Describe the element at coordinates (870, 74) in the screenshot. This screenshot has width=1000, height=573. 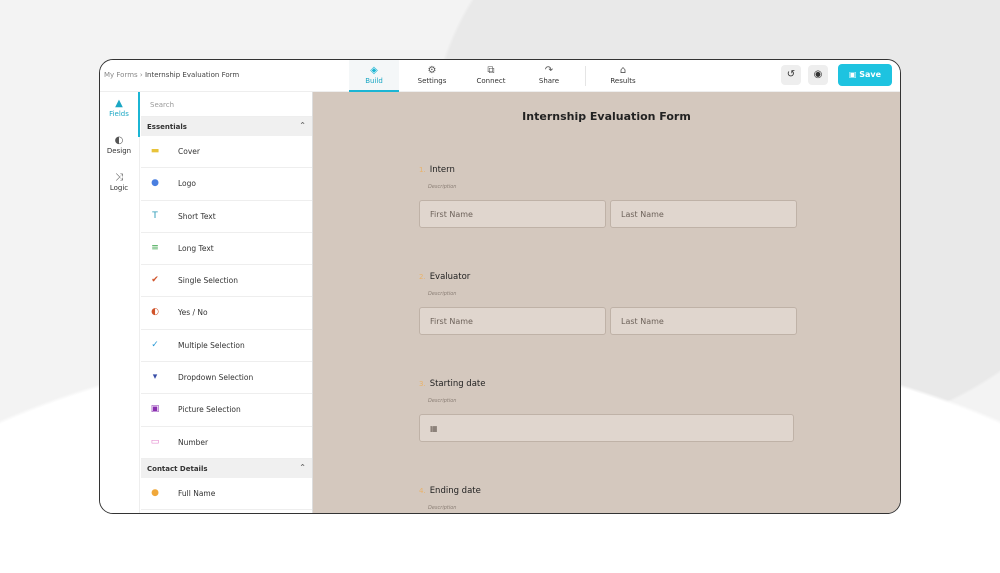
I see `save-label: Save` at that location.